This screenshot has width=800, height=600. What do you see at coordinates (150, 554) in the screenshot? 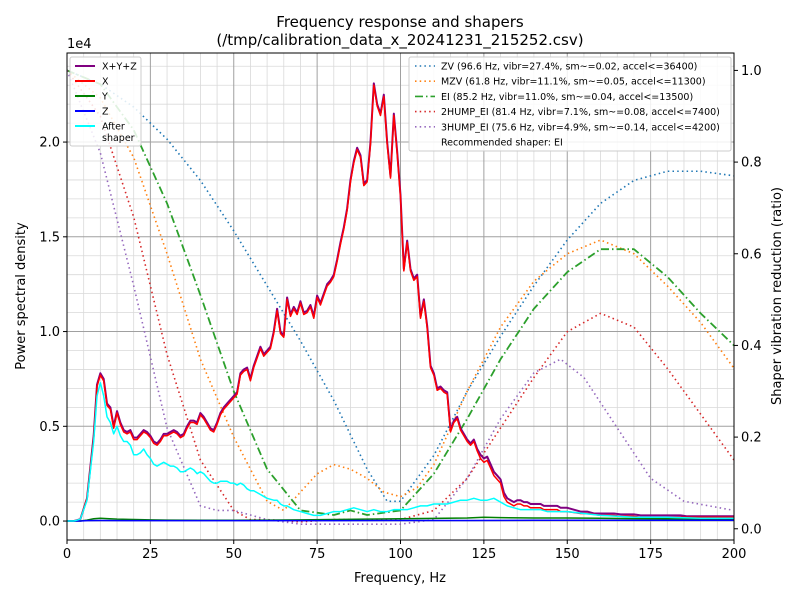
I see `x-tick-label: 25` at bounding box center [150, 554].